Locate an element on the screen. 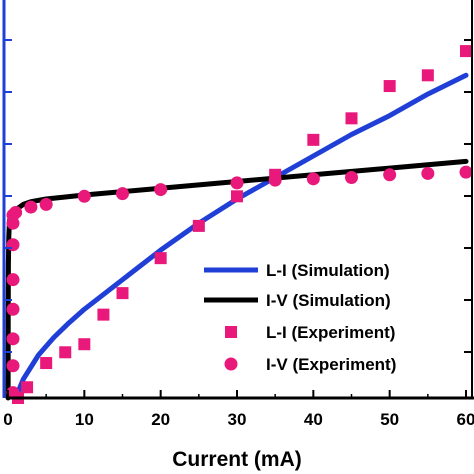  x-tick-label: 30 is located at coordinates (237, 419).